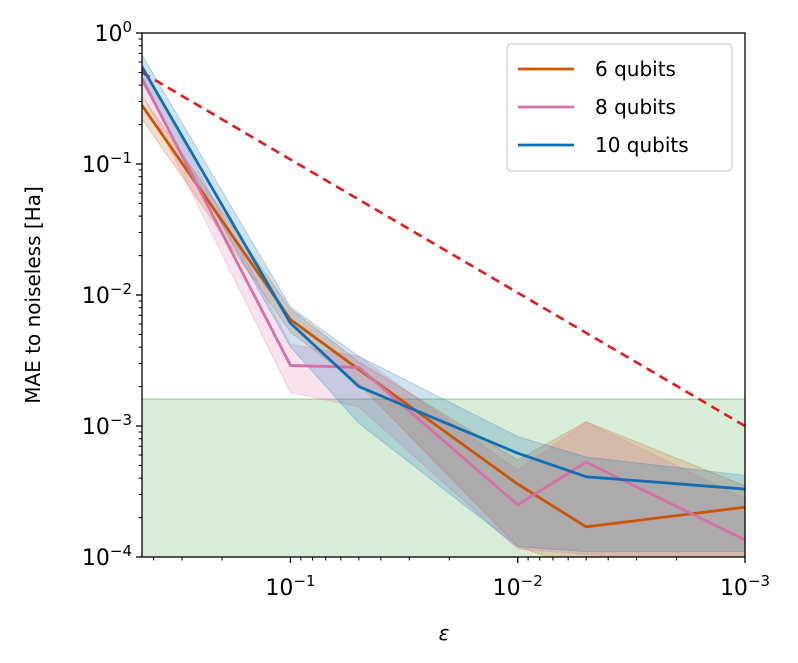 The width and height of the screenshot is (798, 663). I want to click on x-tick-label-3: 10⁻³, so click(745, 586).